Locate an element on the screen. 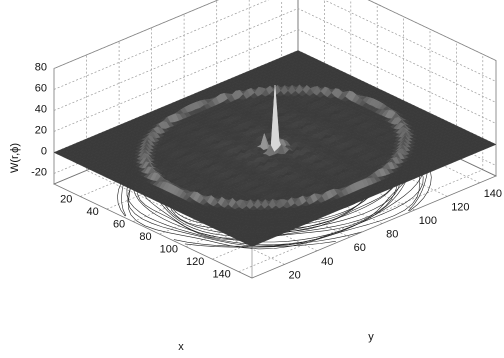 This screenshot has width=504, height=358. y-tick-label: 140 is located at coordinates (493, 194).